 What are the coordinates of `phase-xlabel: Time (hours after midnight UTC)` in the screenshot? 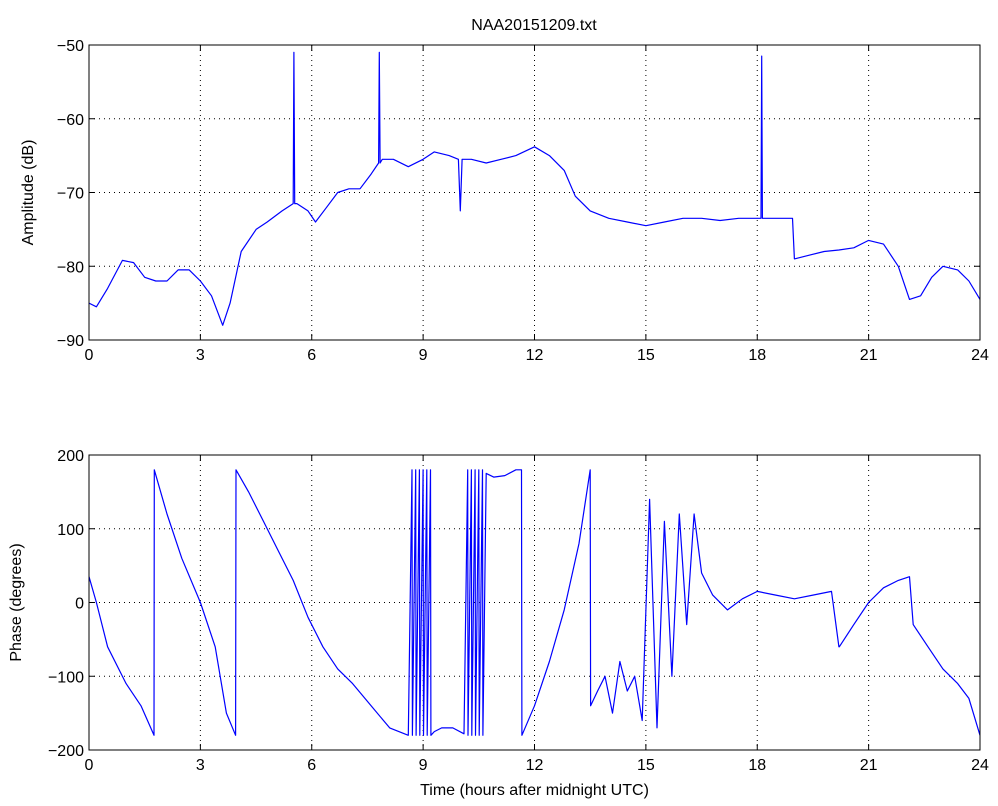 It's located at (534, 790).